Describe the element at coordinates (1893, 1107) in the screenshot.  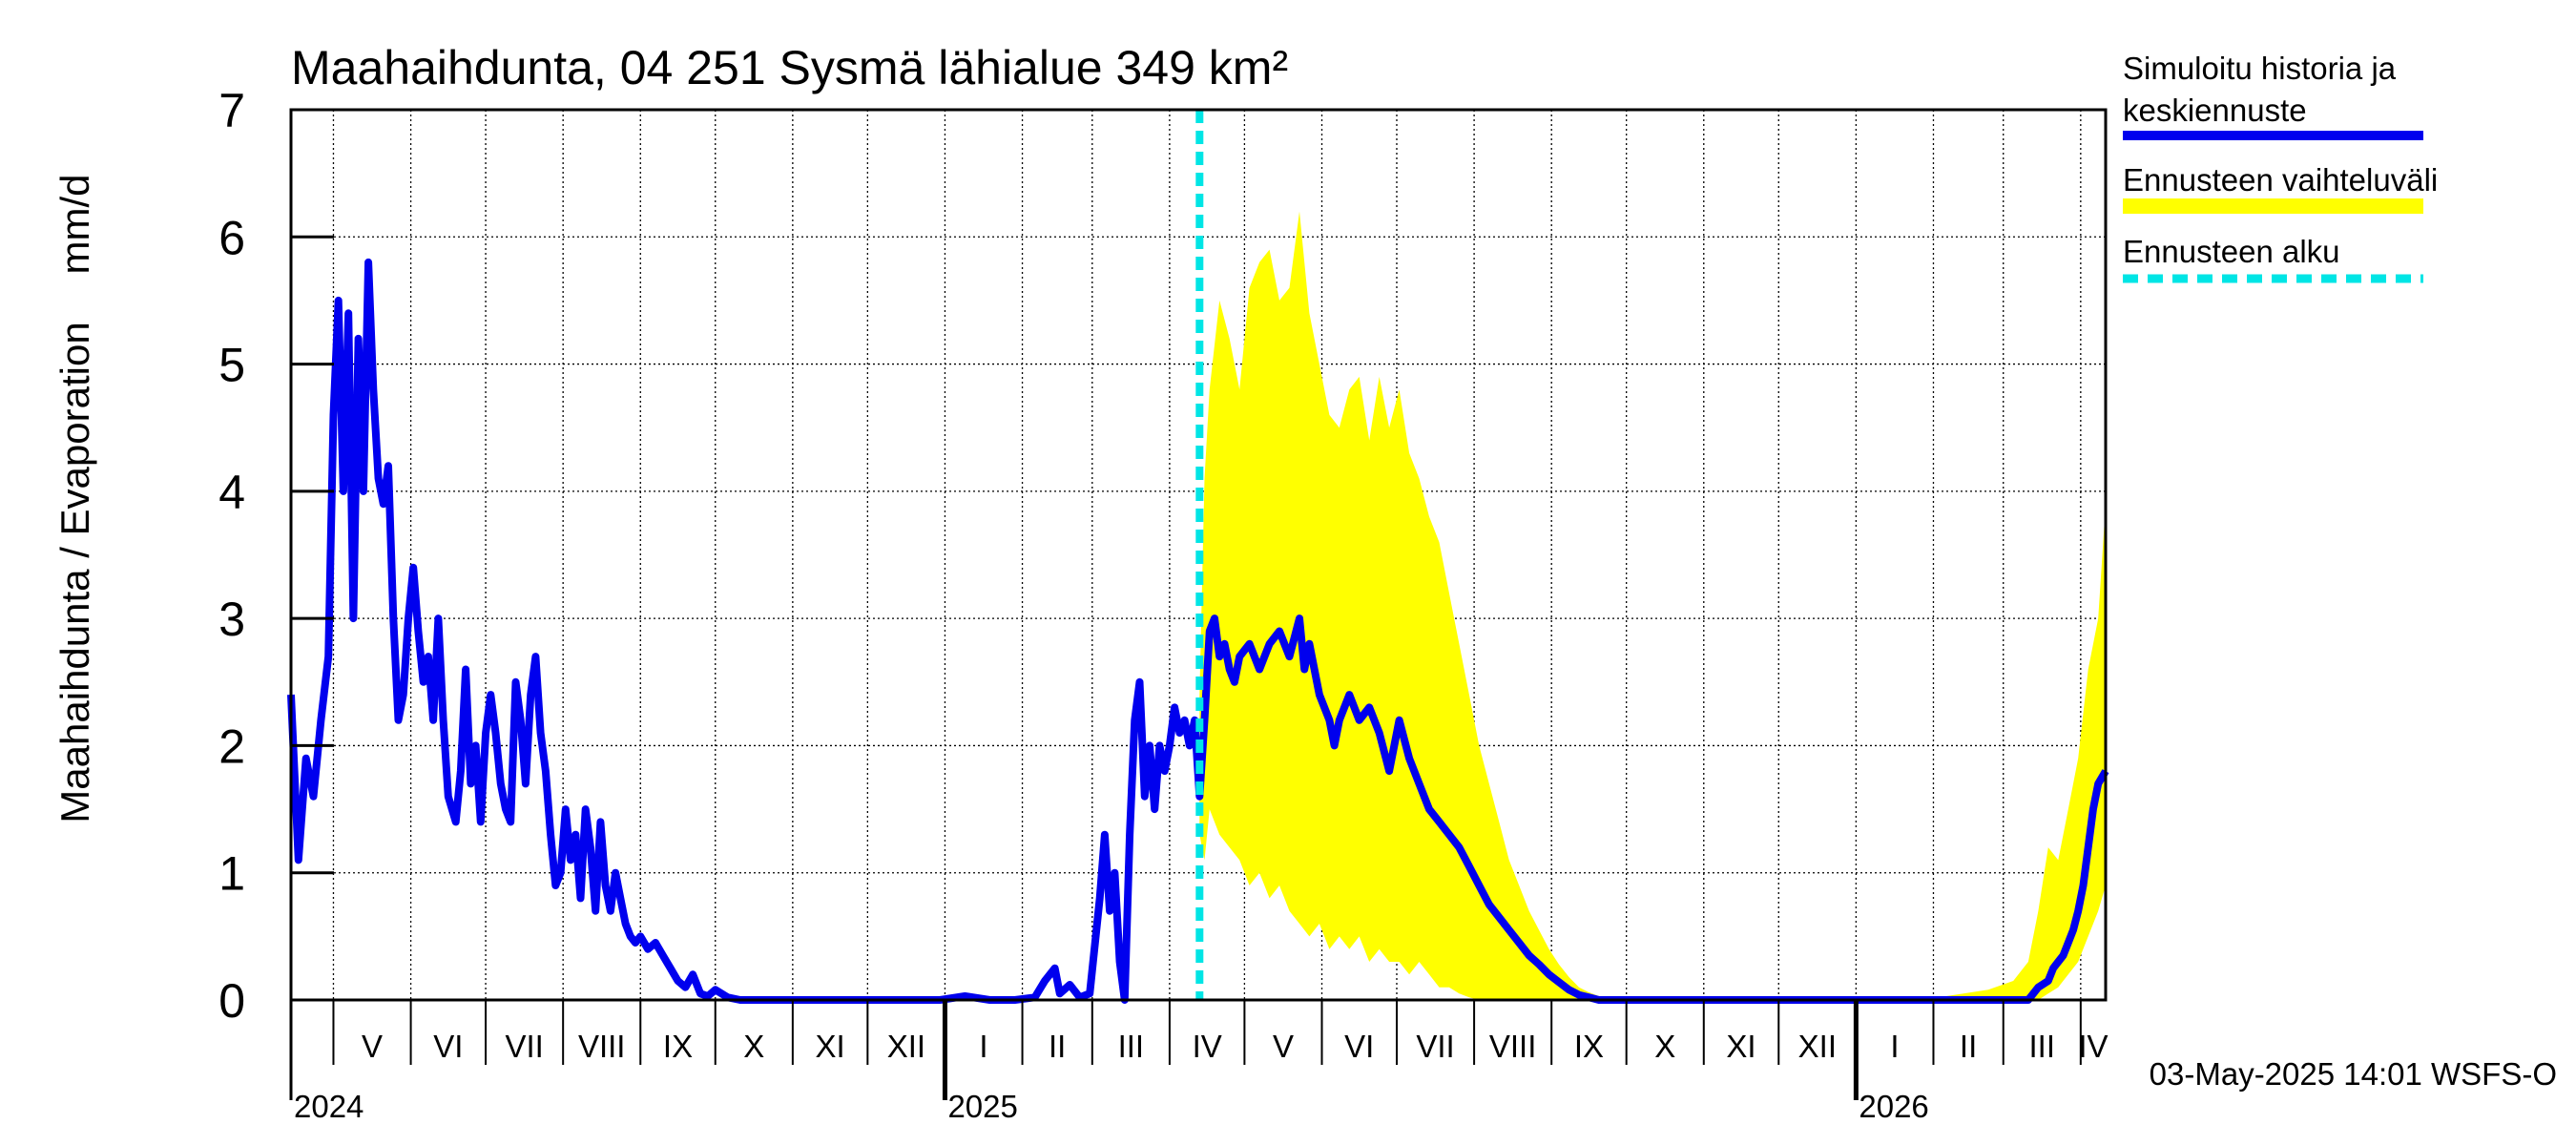
I see `year-label: 2026` at that location.